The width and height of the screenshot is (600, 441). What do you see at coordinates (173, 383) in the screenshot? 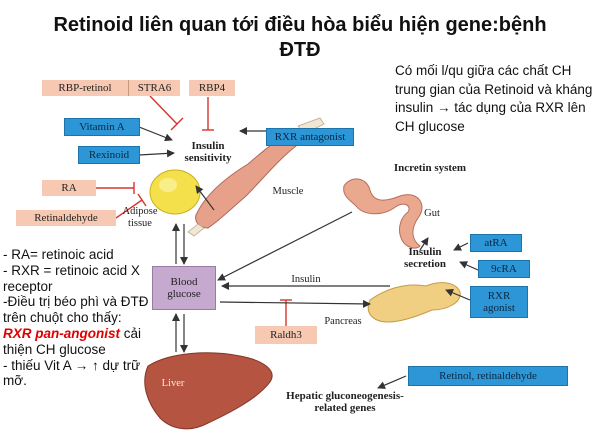
I see `label-liver: Liver` at bounding box center [173, 383].